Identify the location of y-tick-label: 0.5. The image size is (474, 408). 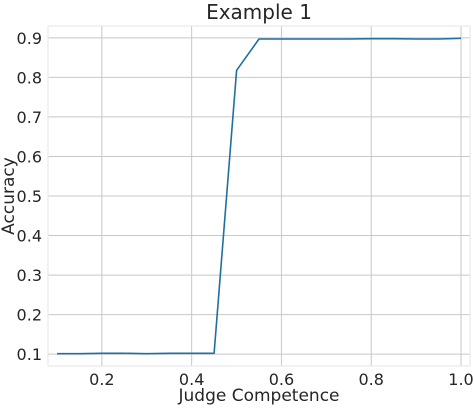
(29, 196).